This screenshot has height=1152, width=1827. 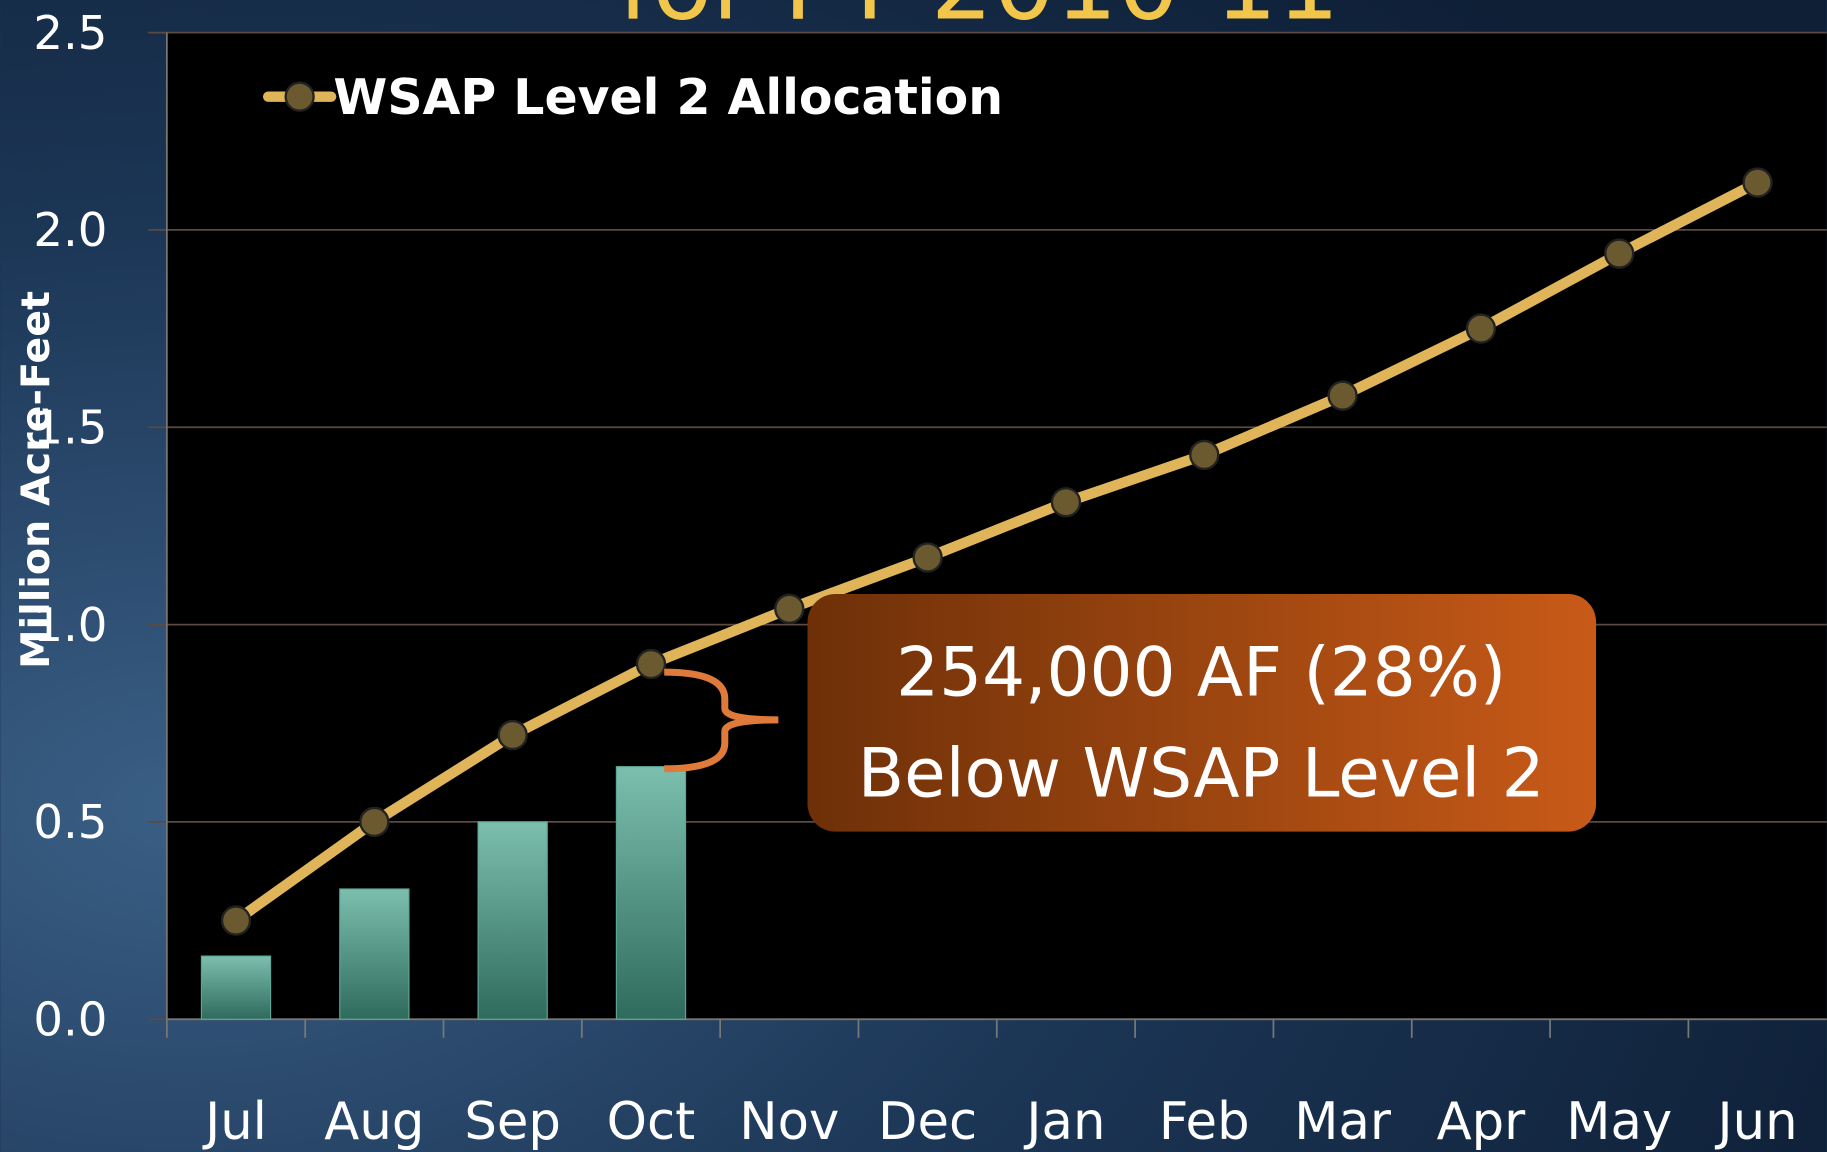 I want to click on brace, so click(x=721, y=720).